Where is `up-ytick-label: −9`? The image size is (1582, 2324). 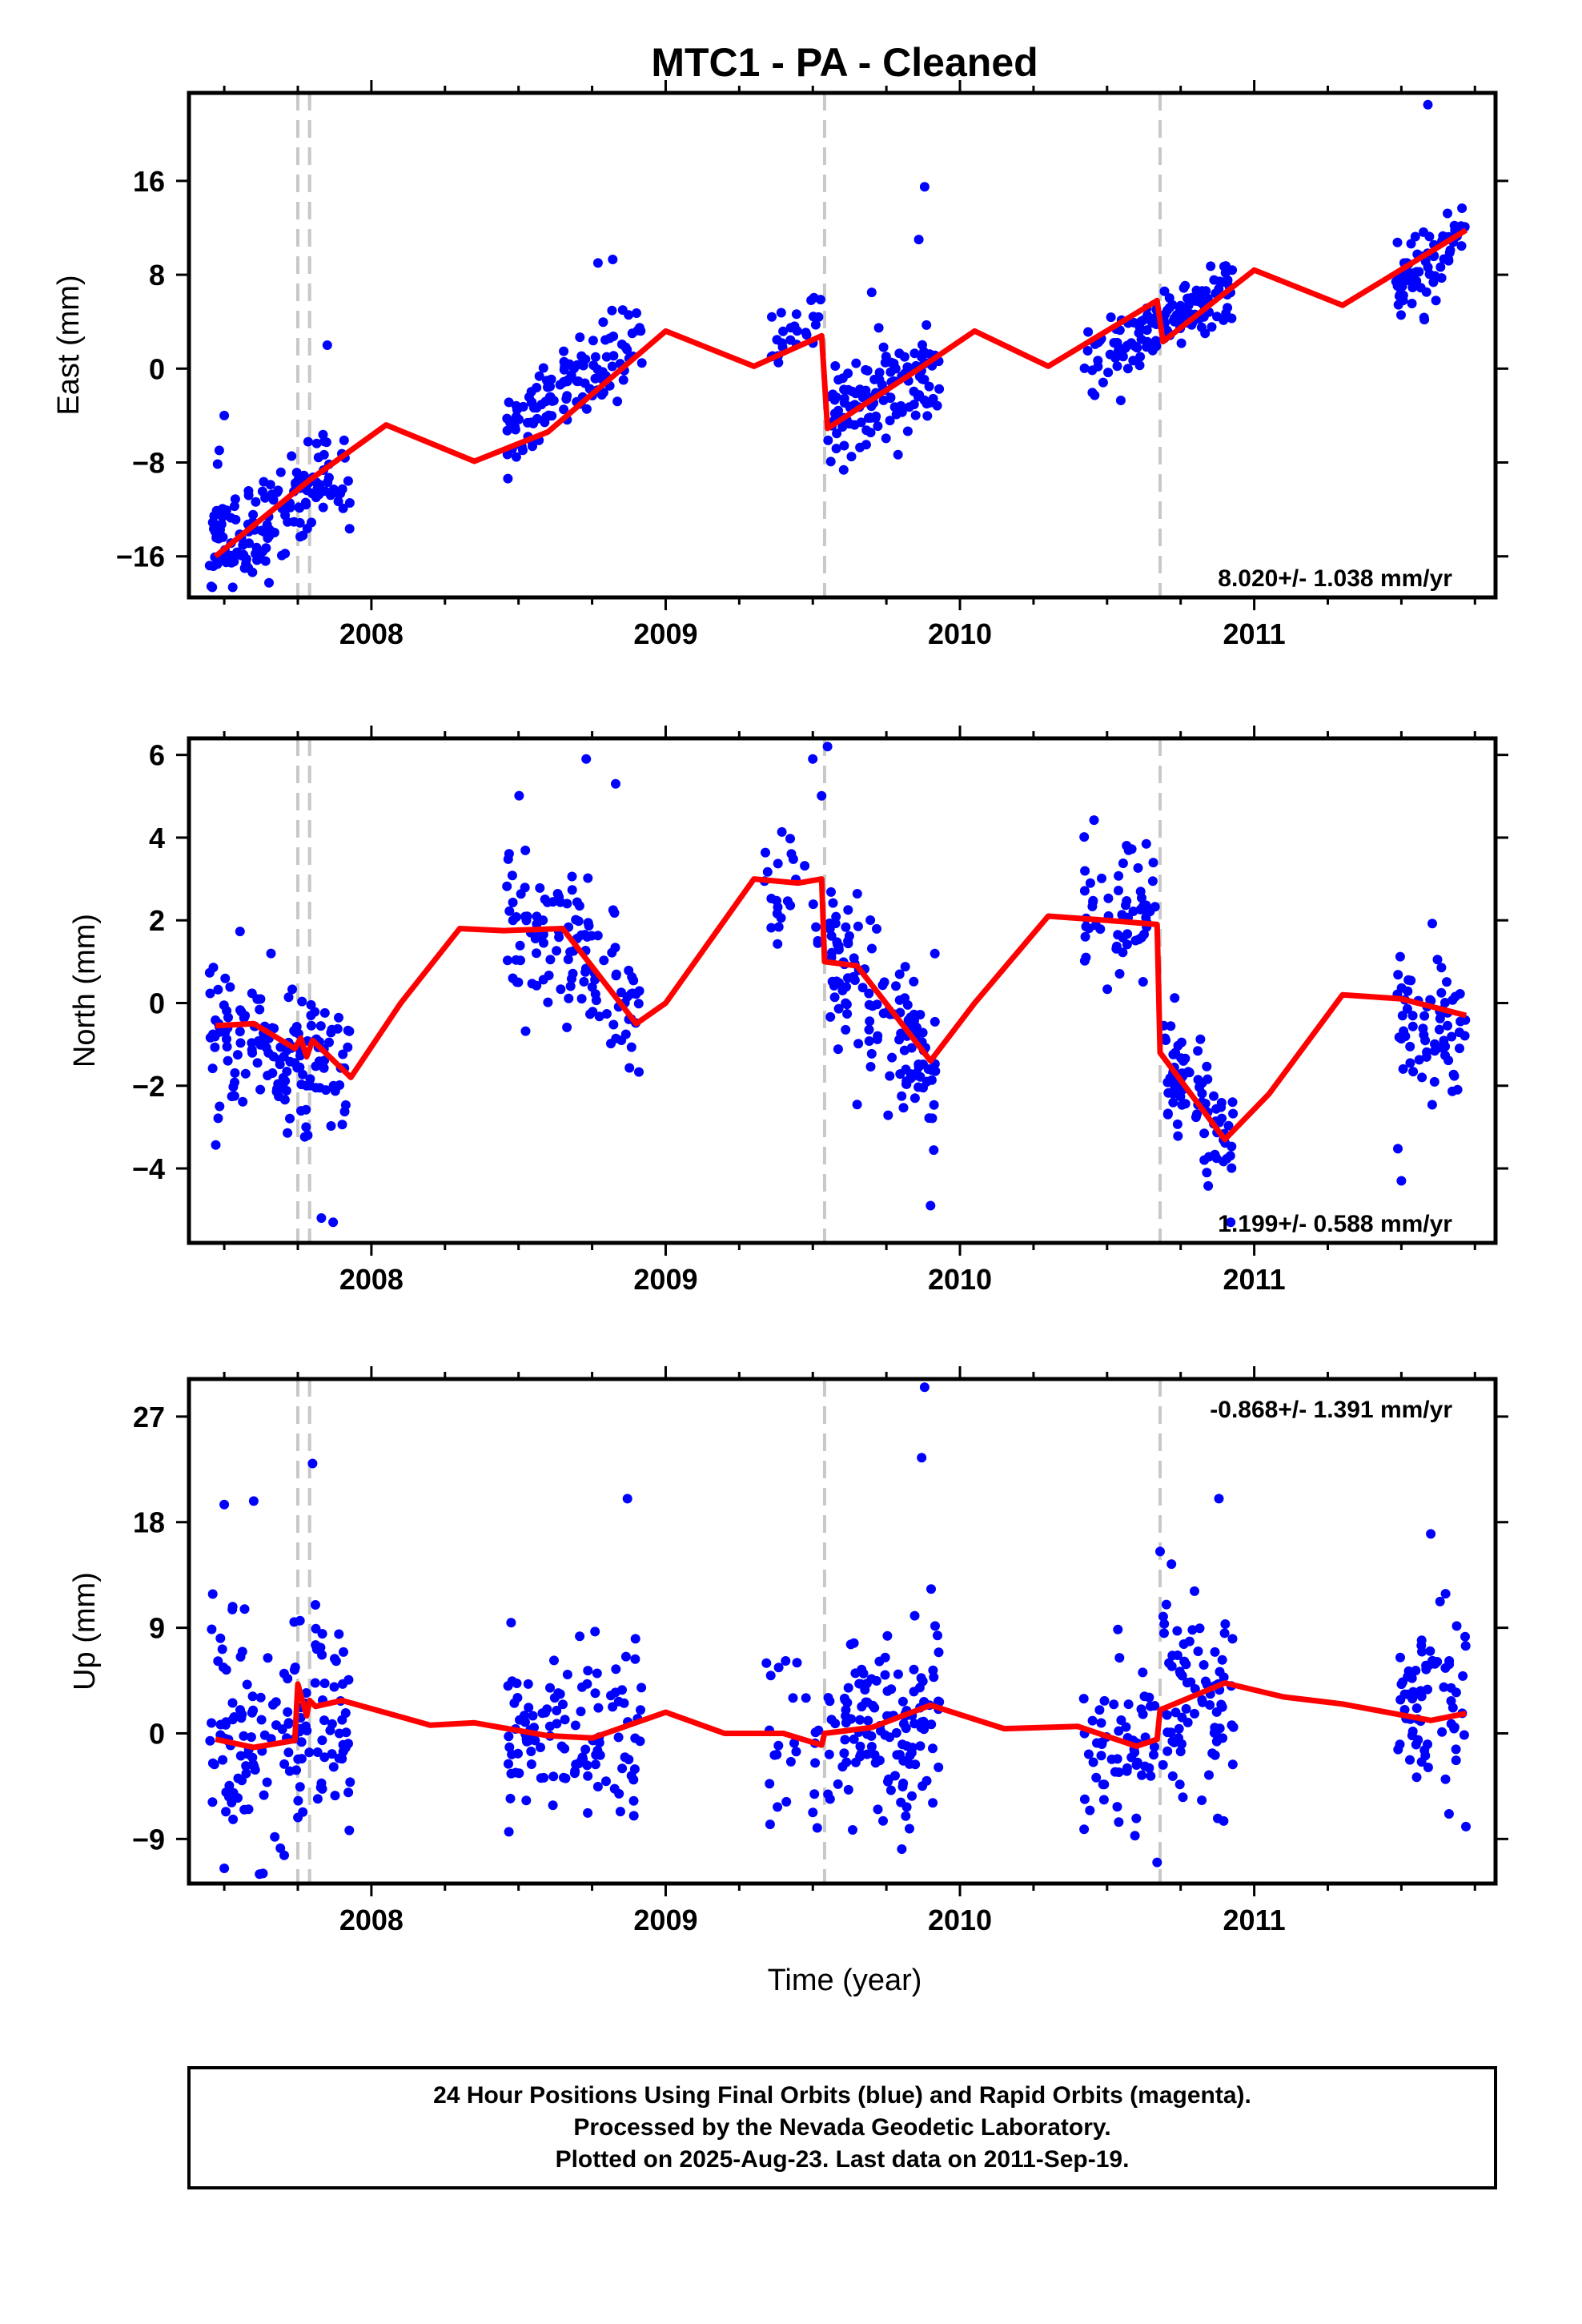 up-ytick-label: −9 is located at coordinates (148, 1839).